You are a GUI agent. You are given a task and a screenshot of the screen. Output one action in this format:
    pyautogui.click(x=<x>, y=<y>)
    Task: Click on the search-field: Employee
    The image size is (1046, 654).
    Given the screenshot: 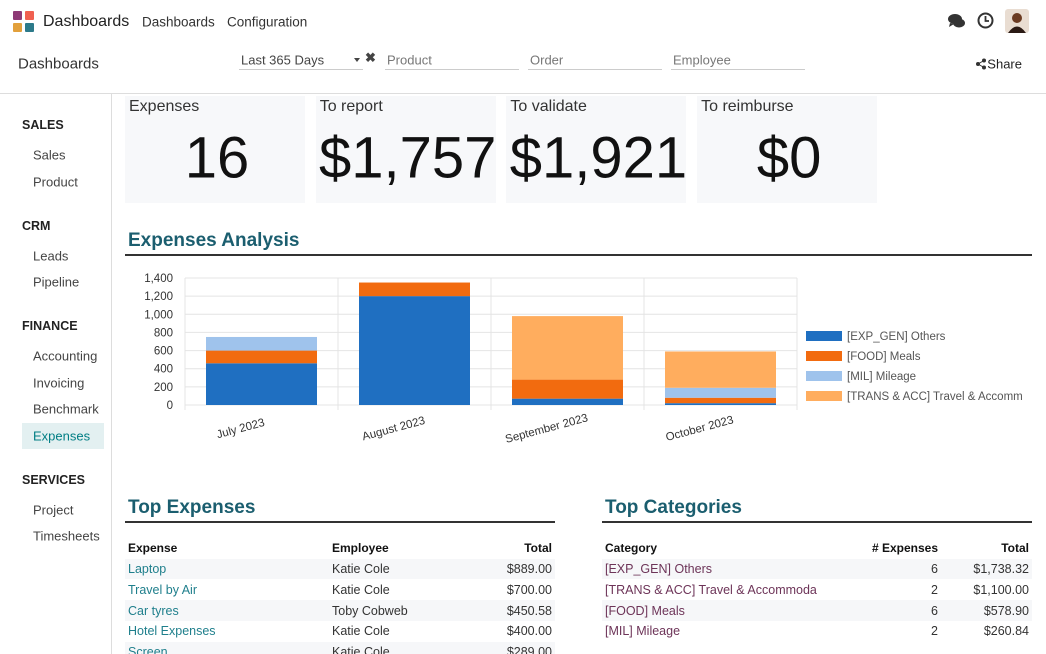 What is the action you would take?
    pyautogui.click(x=702, y=60)
    